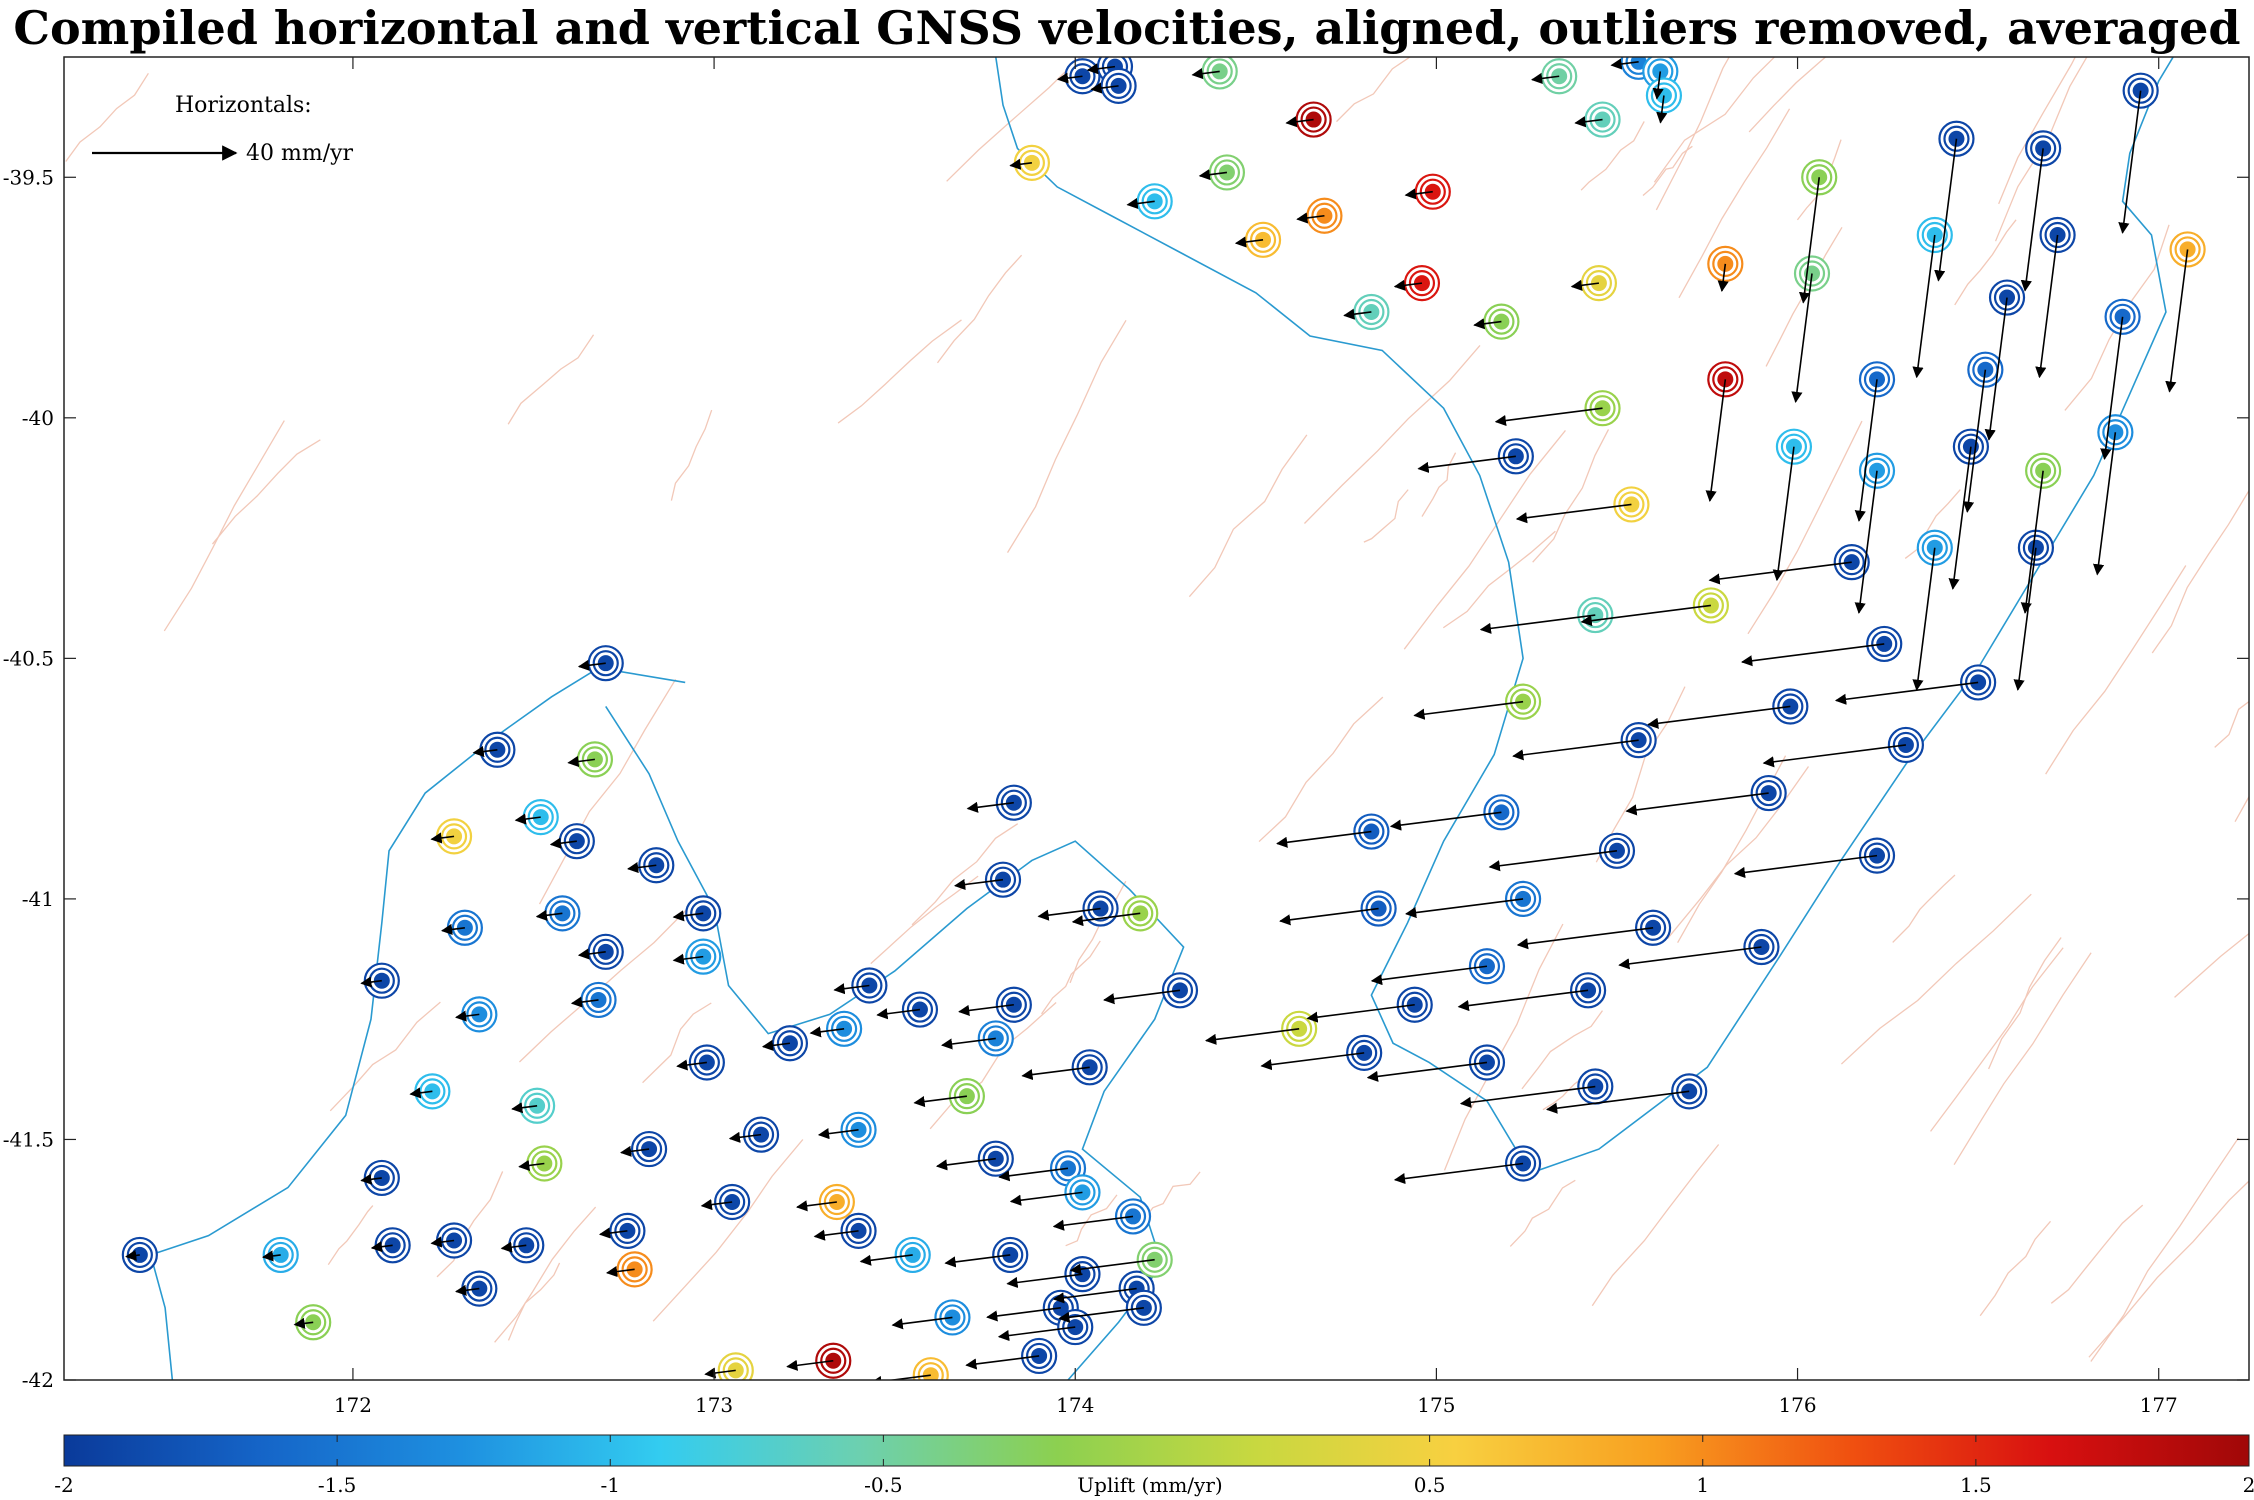 Image resolution: width=2254 pixels, height=1500 pixels. Describe the element at coordinates (1156, 1450) in the screenshot. I see `colorbar-bar` at that location.